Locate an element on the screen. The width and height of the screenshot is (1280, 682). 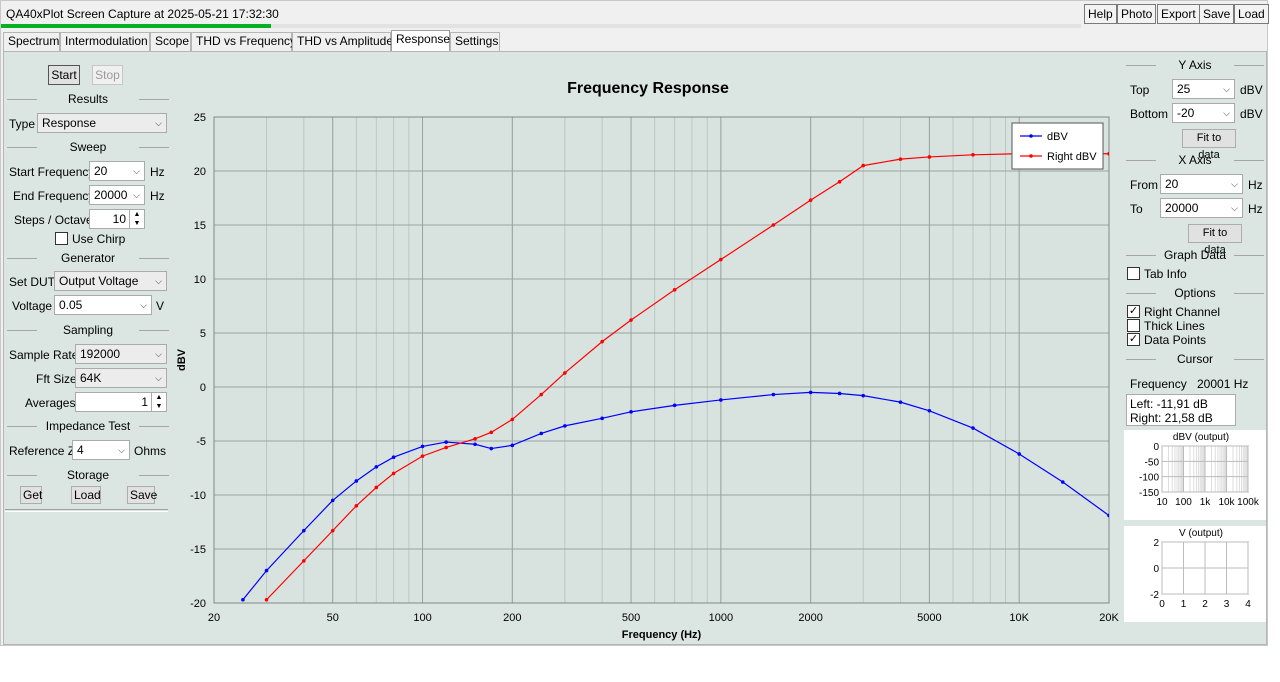
storage-load-button: Load is located at coordinates (86, 495).